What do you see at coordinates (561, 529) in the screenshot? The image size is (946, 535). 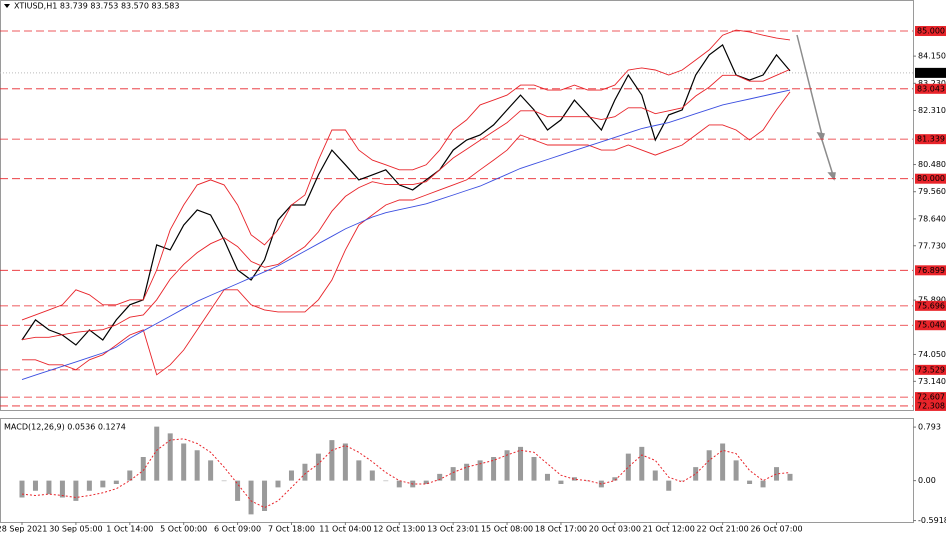 I see `x-tick-label: 18 Oct 17:00` at bounding box center [561, 529].